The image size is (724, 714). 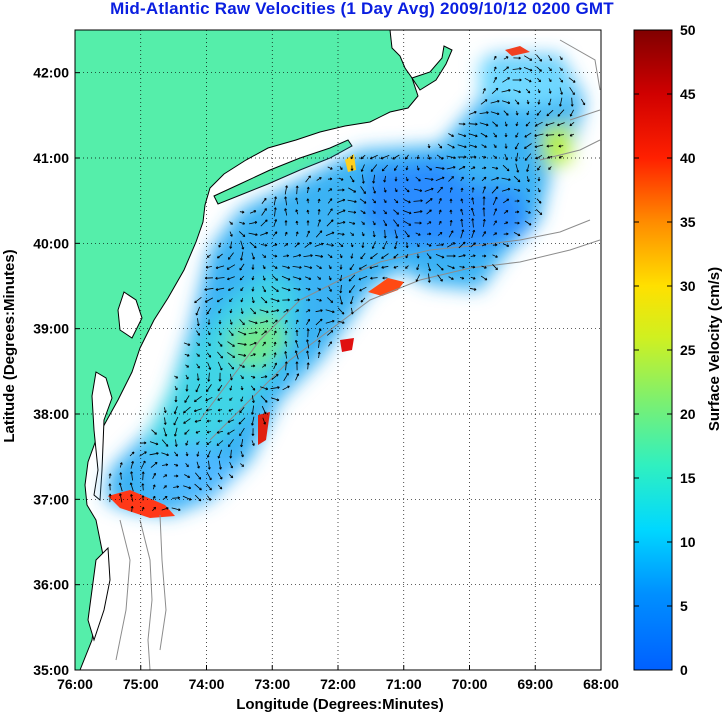 What do you see at coordinates (688, 542) in the screenshot?
I see `colorbar-tick-label: 10` at bounding box center [688, 542].